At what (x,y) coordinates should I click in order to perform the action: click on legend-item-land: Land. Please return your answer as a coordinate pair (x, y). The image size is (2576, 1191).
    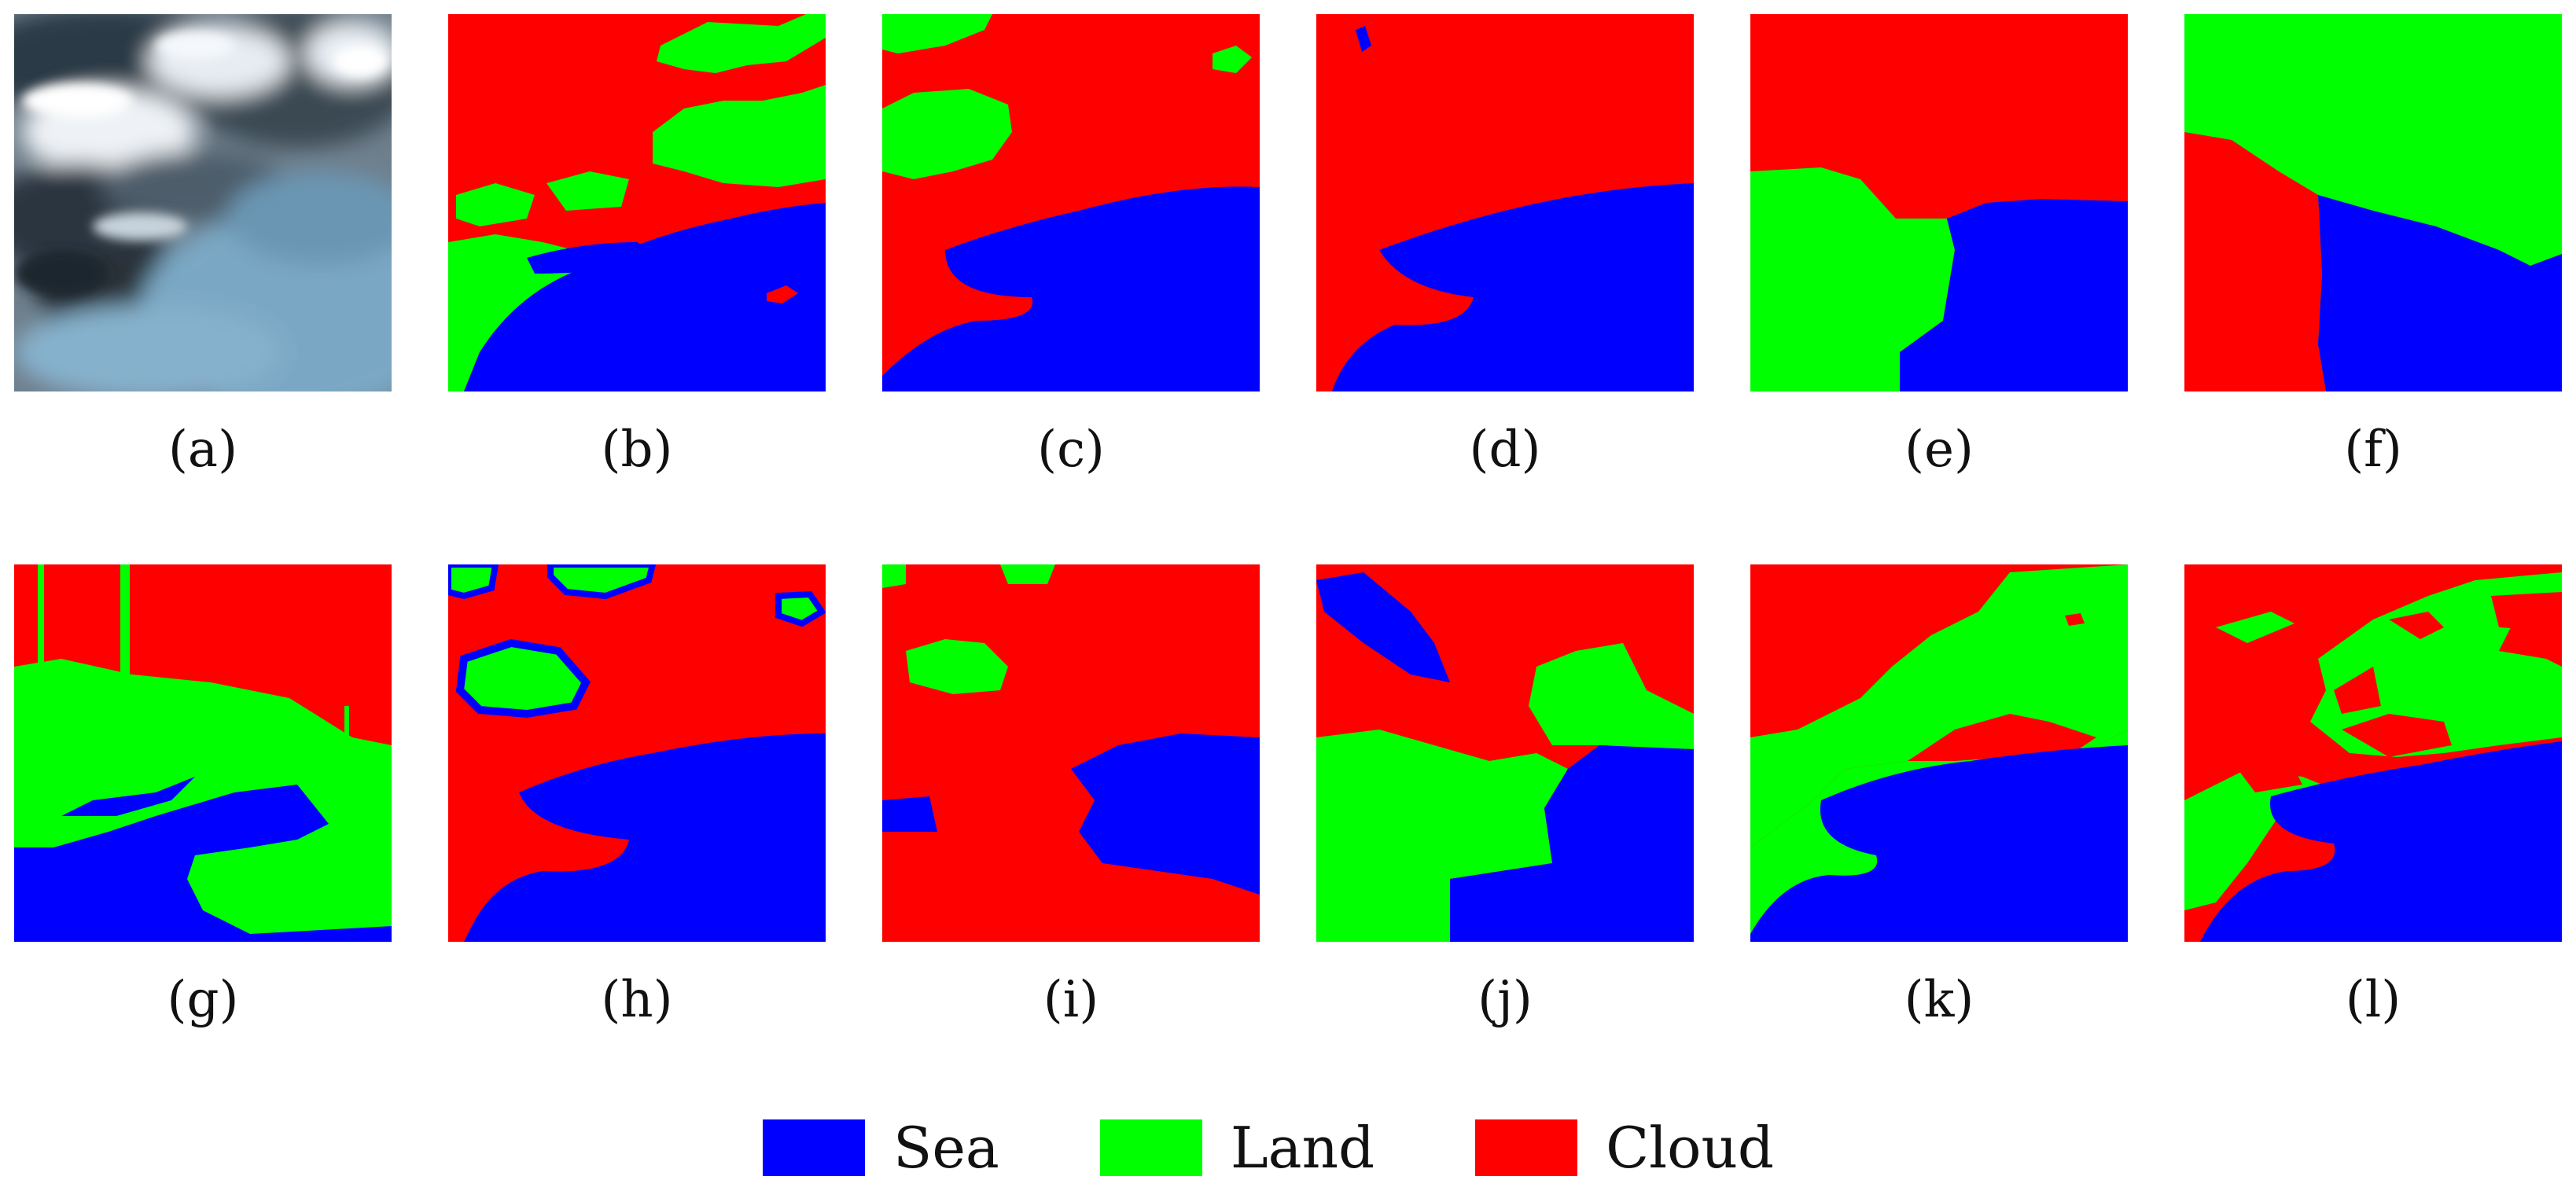
    Looking at the image, I should click on (1237, 1148).